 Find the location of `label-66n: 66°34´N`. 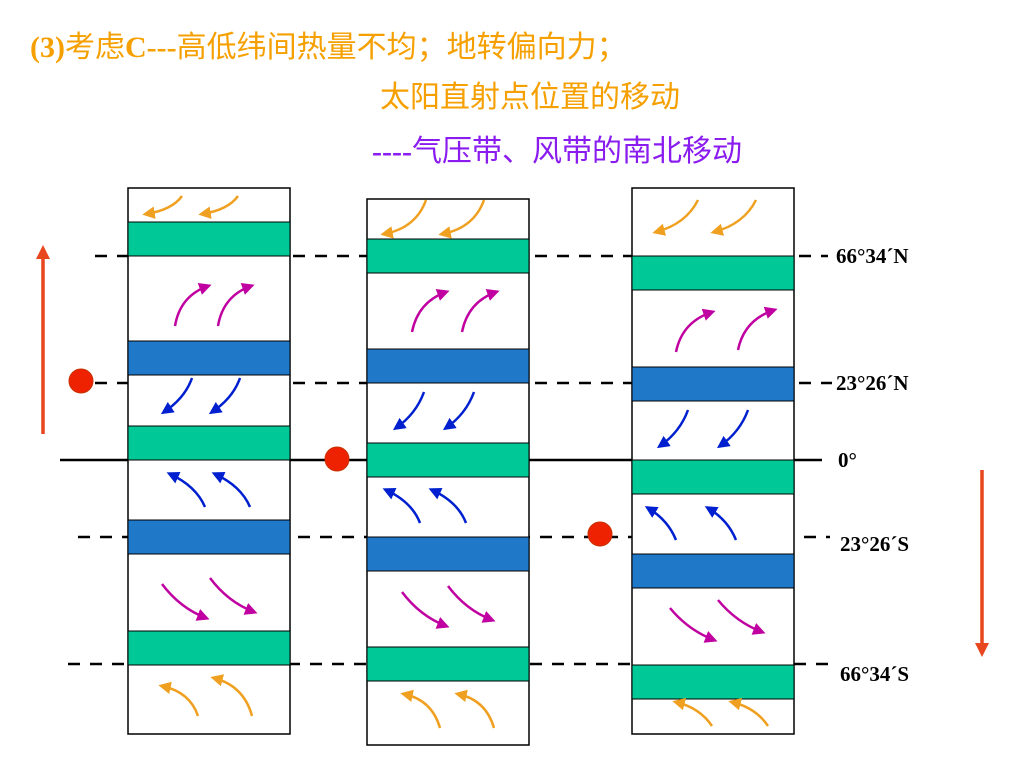

label-66n: 66°34´N is located at coordinates (872, 256).